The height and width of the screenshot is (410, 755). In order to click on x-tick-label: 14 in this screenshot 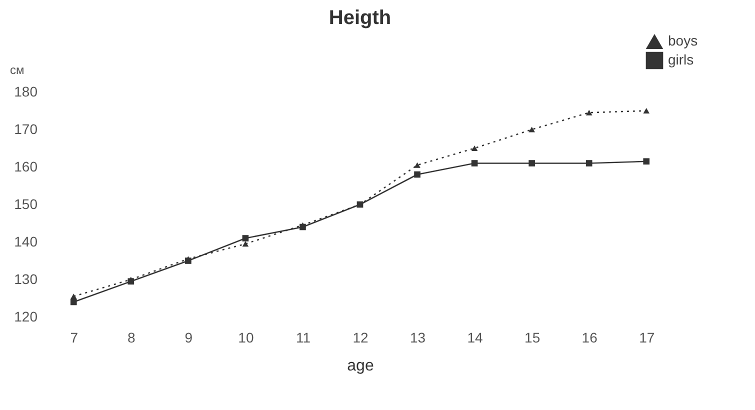, I will do `click(475, 338)`.